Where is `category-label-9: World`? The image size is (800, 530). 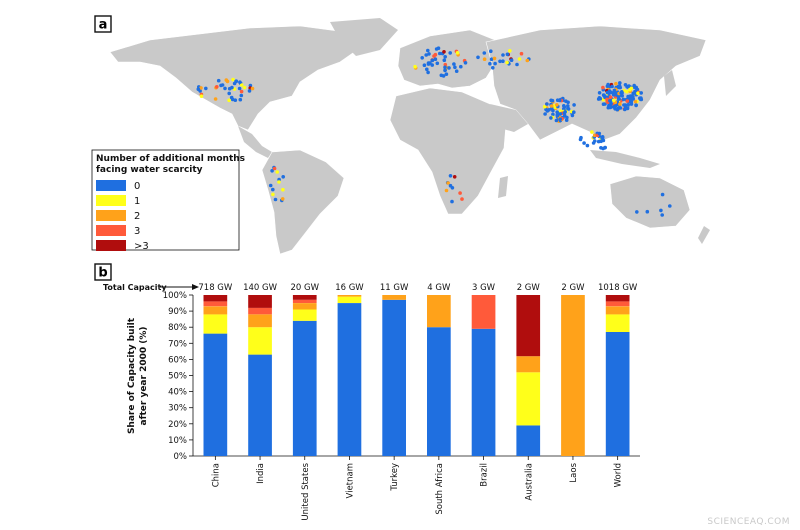 category-label-9: World is located at coordinates (619, 475).